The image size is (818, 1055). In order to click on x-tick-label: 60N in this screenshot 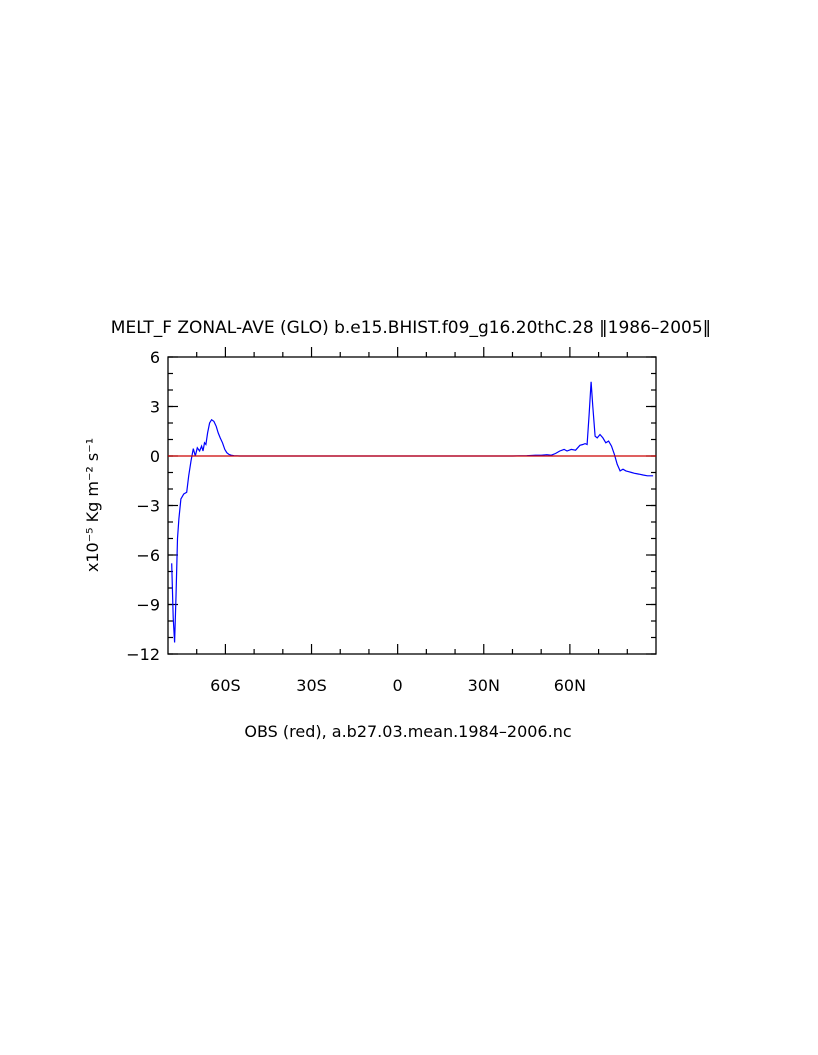, I will do `click(570, 685)`.